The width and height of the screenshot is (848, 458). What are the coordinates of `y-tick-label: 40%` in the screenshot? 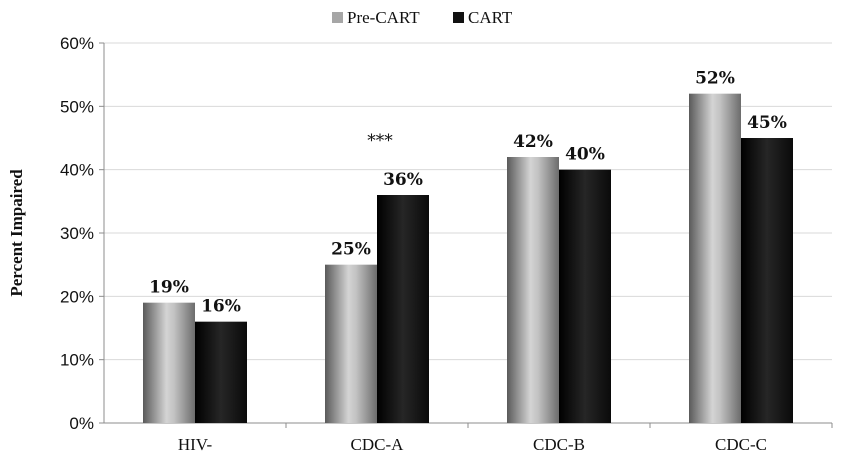 It's located at (77, 170).